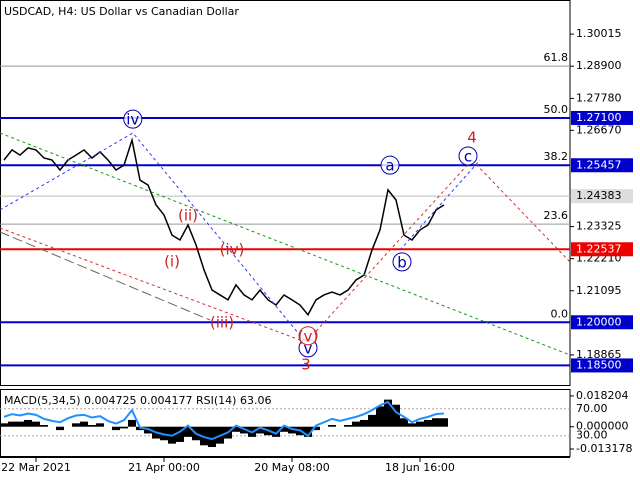 The image size is (640, 480). What do you see at coordinates (232, 249) in the screenshot?
I see `wave-label: (iv)` at bounding box center [232, 249].